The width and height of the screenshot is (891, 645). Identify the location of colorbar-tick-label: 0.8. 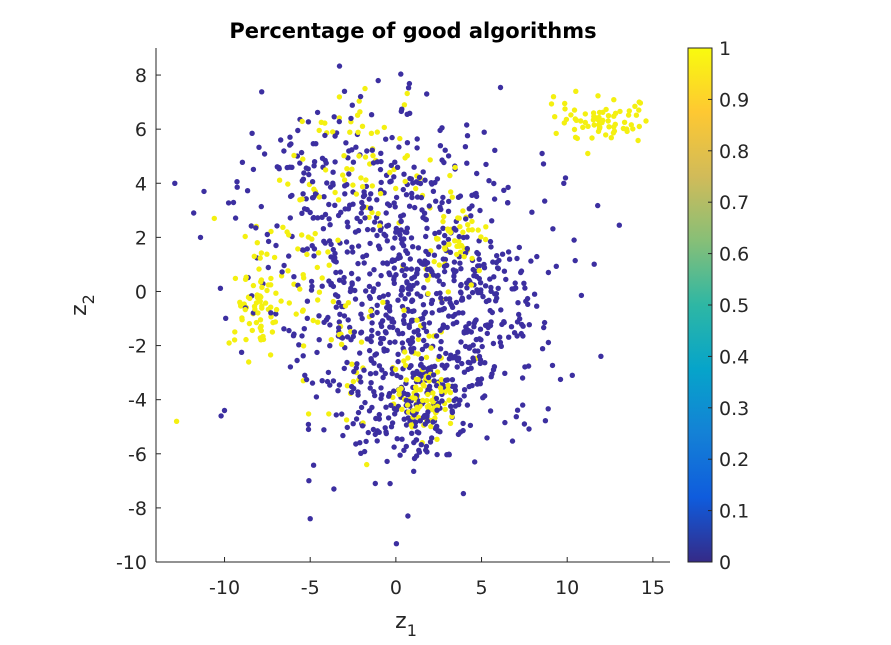
(734, 152).